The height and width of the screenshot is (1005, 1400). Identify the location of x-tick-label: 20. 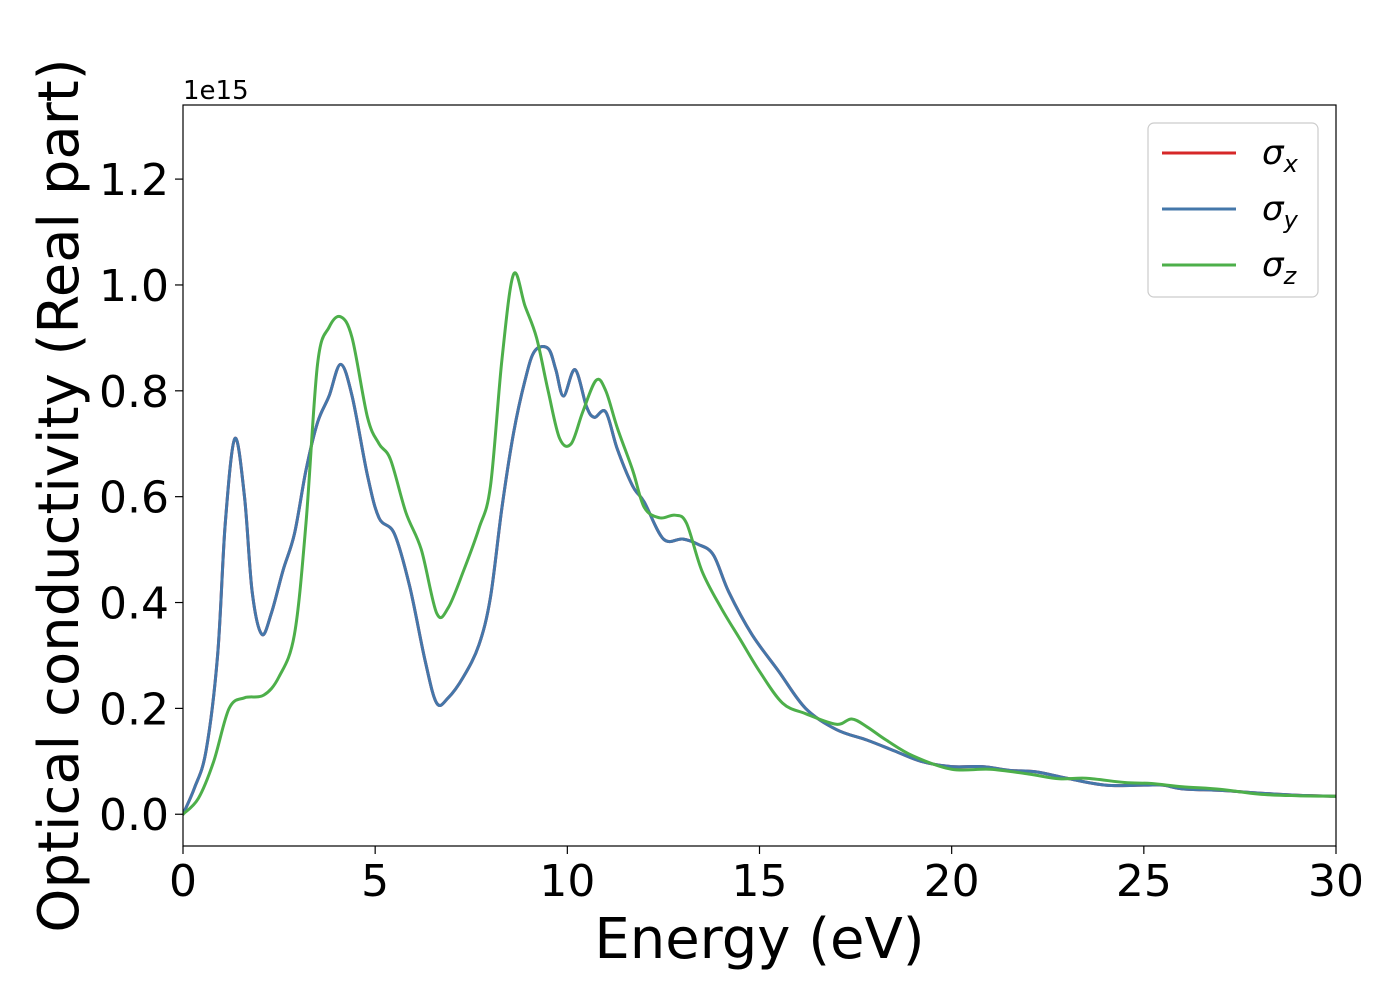
(952, 881).